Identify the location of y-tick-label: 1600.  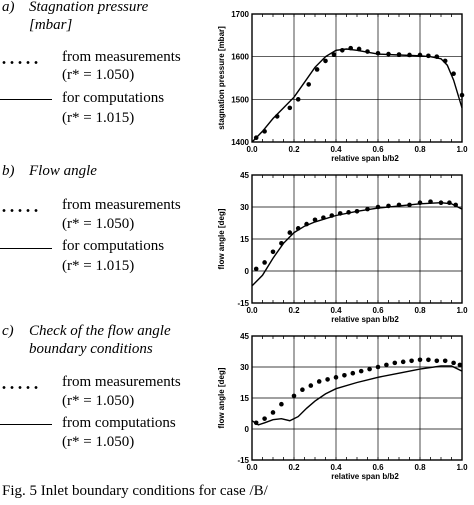
(240, 57).